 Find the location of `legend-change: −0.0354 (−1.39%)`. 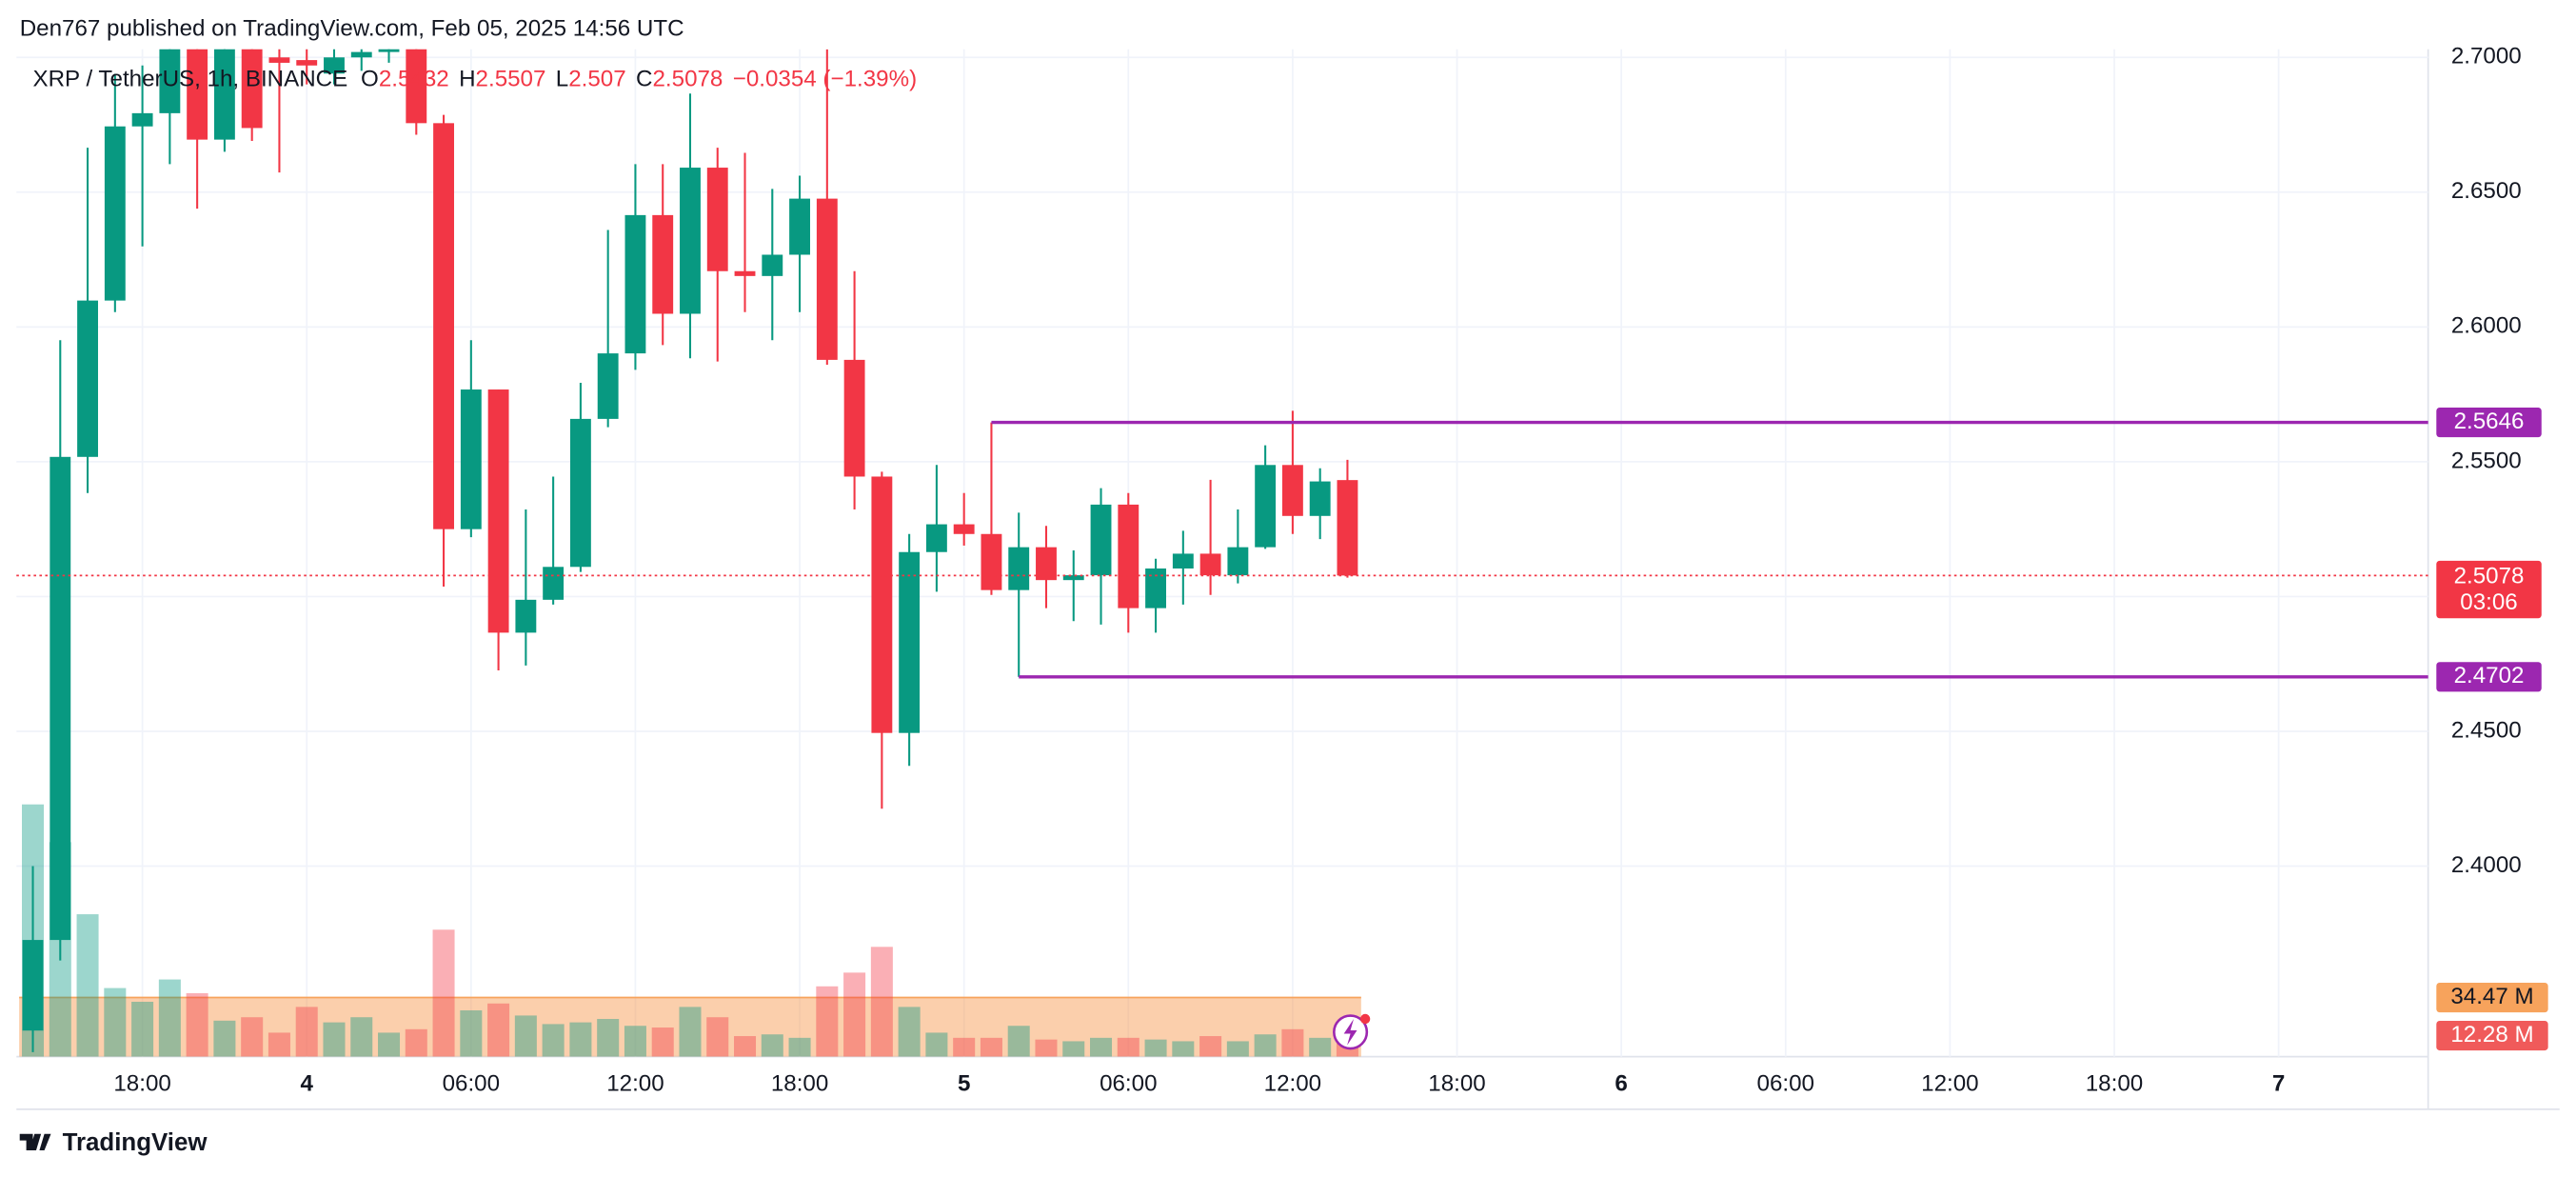

legend-change: −0.0354 (−1.39%) is located at coordinates (825, 79).